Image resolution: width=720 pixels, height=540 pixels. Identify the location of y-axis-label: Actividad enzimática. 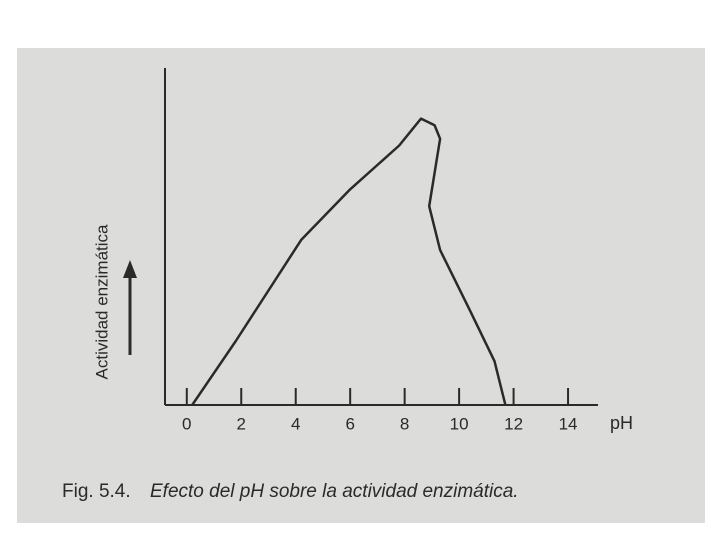
(101, 302).